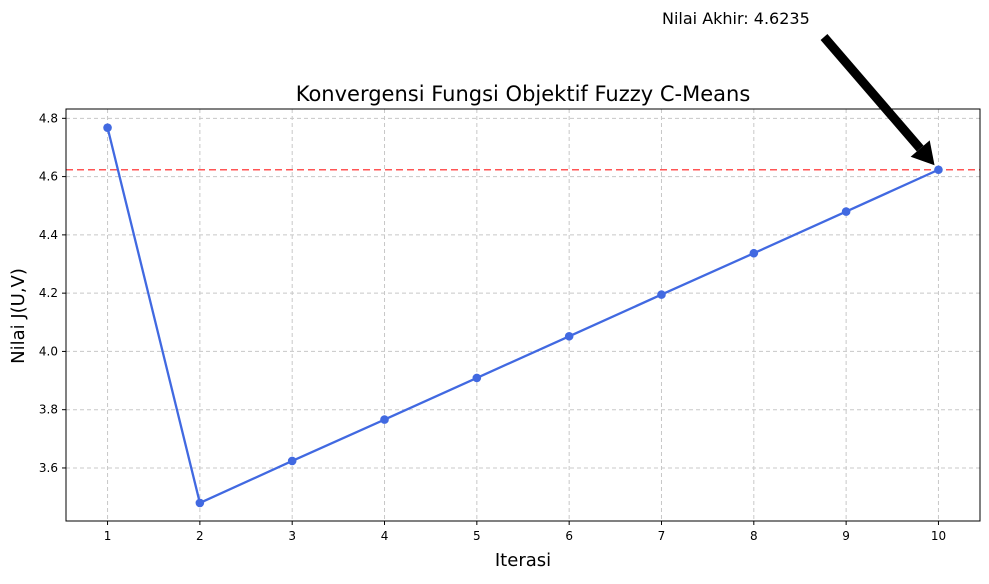 Image resolution: width=989 pixels, height=584 pixels. I want to click on x-tick-label: 1, so click(108, 536).